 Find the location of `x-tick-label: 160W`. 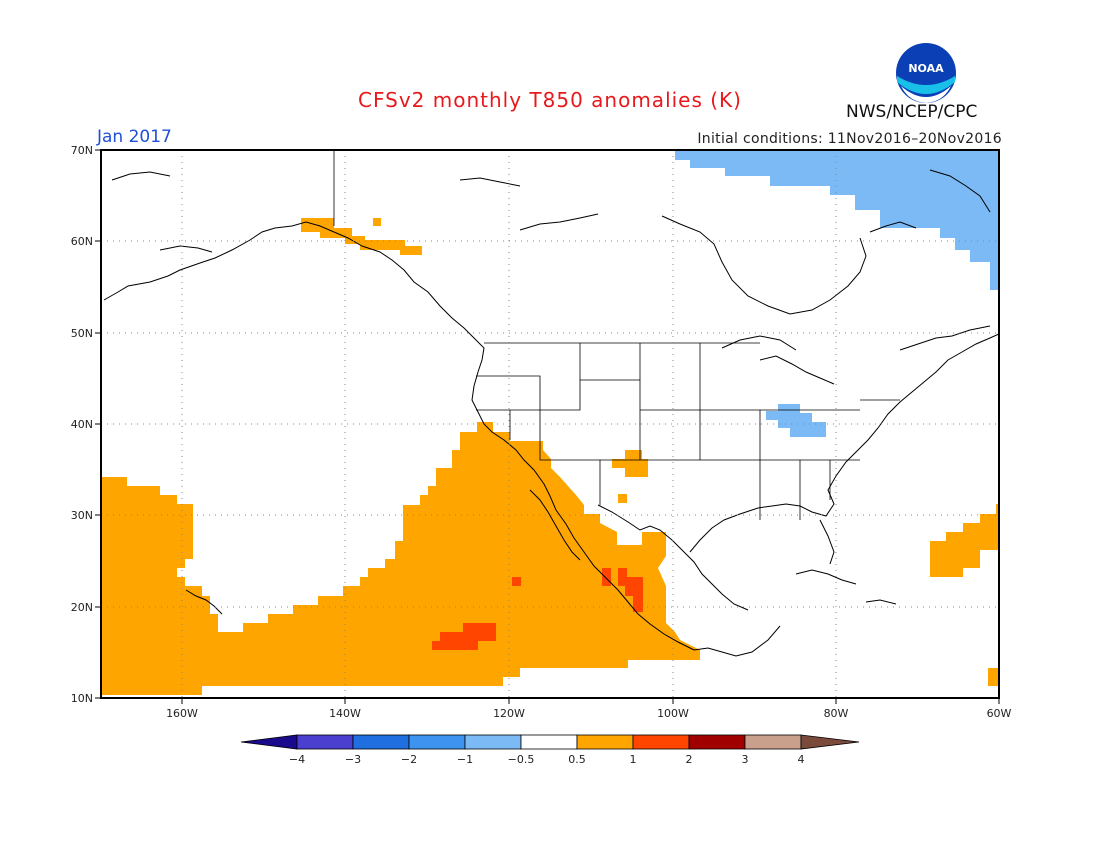

x-tick-label: 160W is located at coordinates (182, 713).